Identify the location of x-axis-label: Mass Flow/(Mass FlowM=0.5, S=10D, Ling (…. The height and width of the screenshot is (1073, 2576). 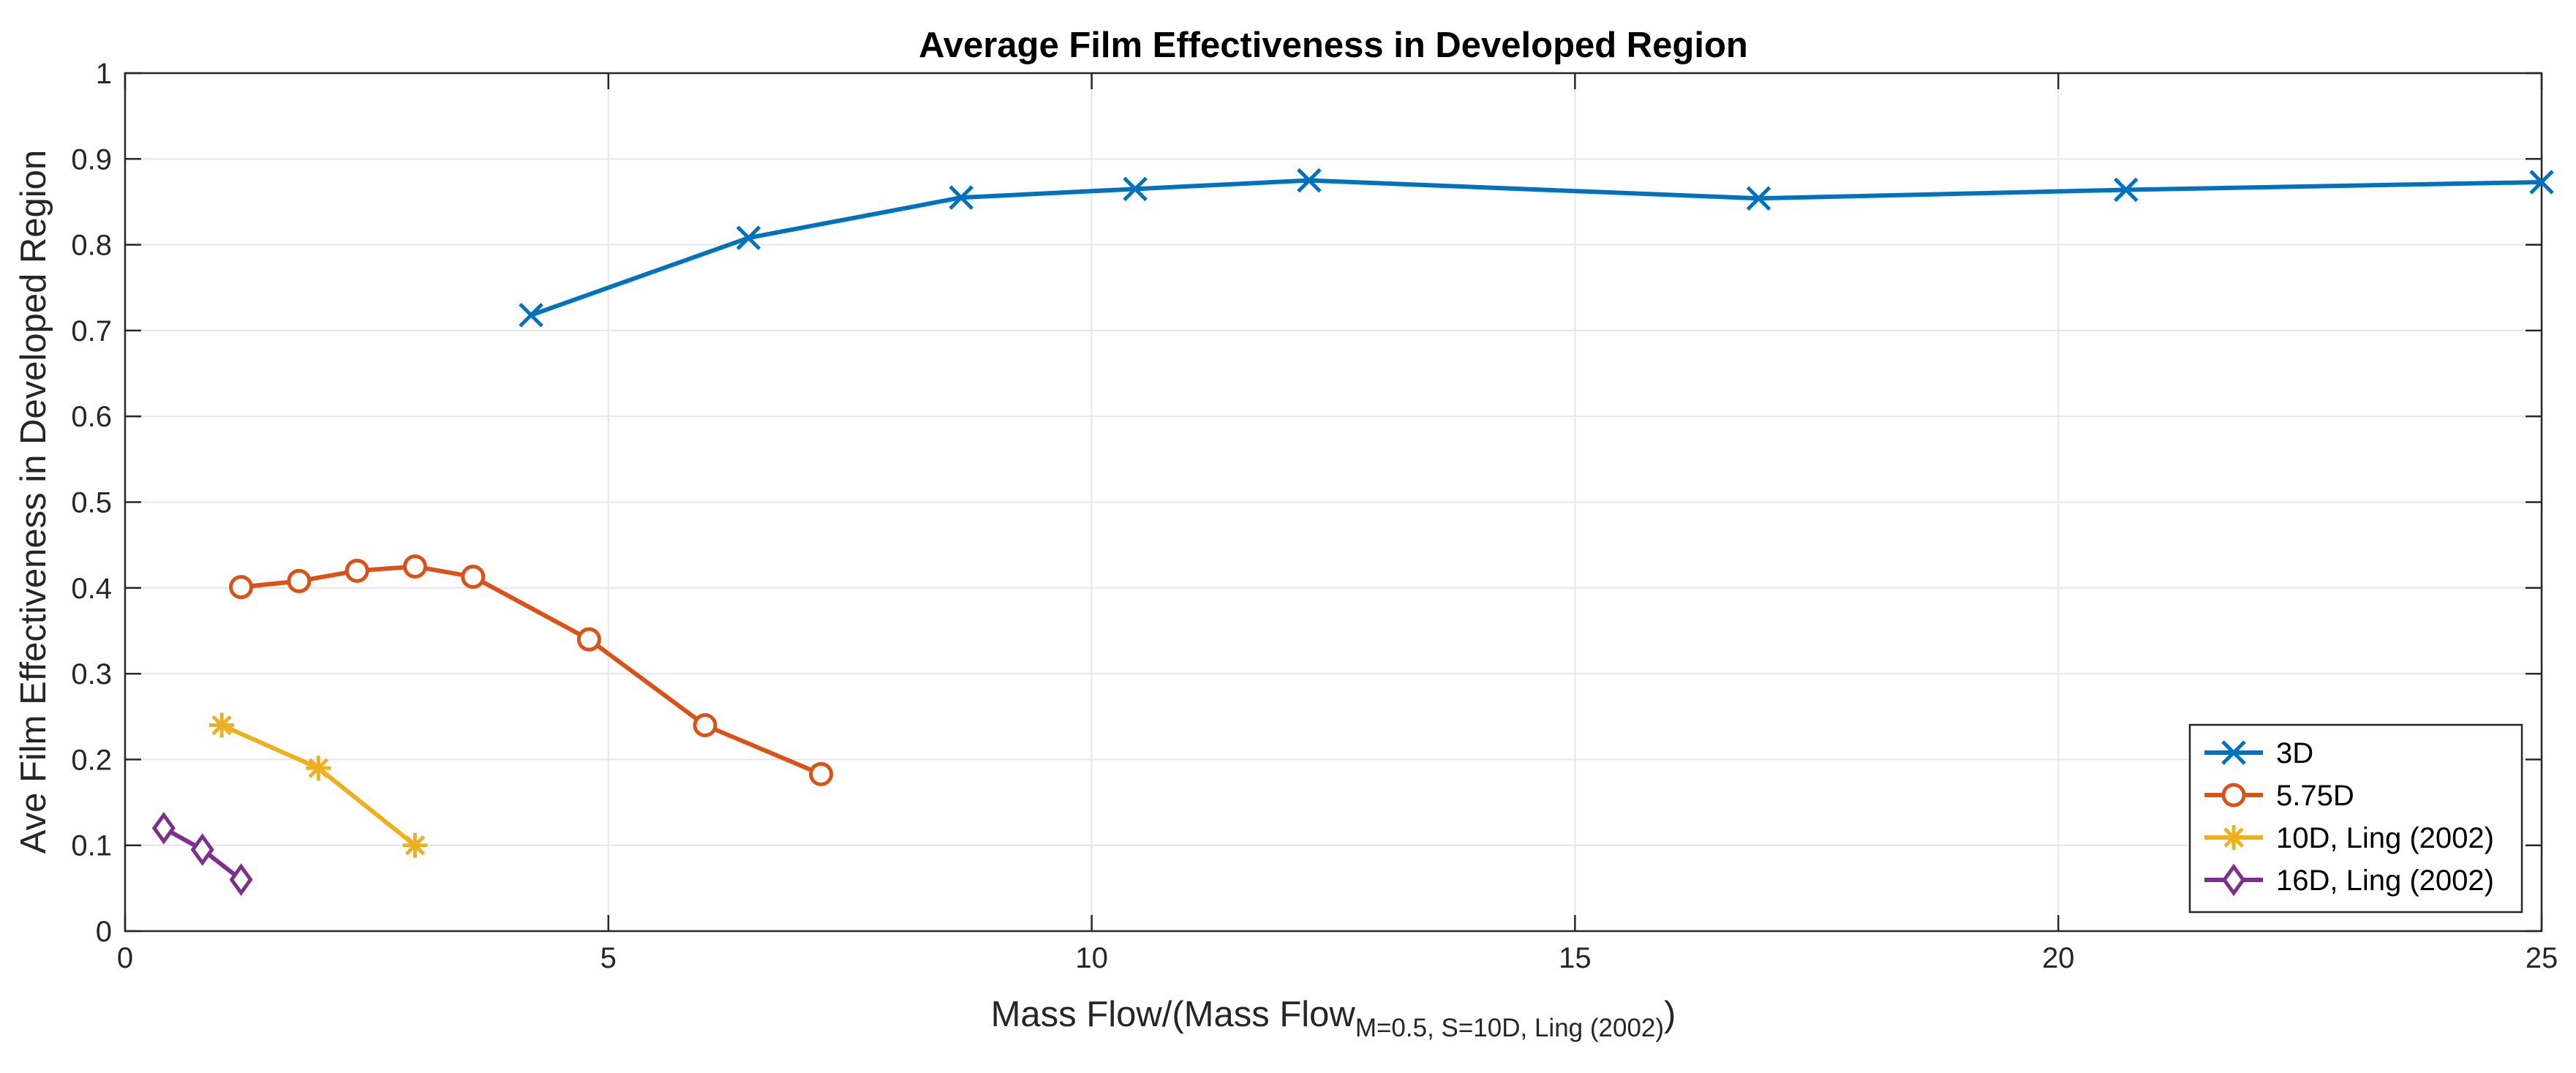
(1333, 1019).